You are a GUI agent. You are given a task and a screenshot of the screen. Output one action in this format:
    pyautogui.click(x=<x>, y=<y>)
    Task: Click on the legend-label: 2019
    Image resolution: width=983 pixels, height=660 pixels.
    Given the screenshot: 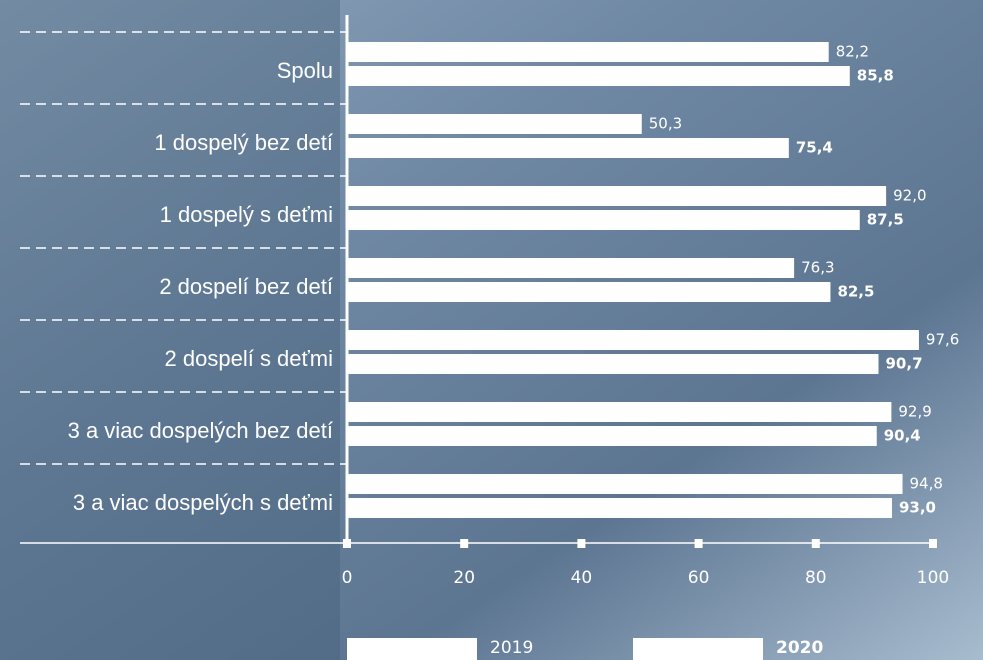 What is the action you would take?
    pyautogui.click(x=511, y=648)
    